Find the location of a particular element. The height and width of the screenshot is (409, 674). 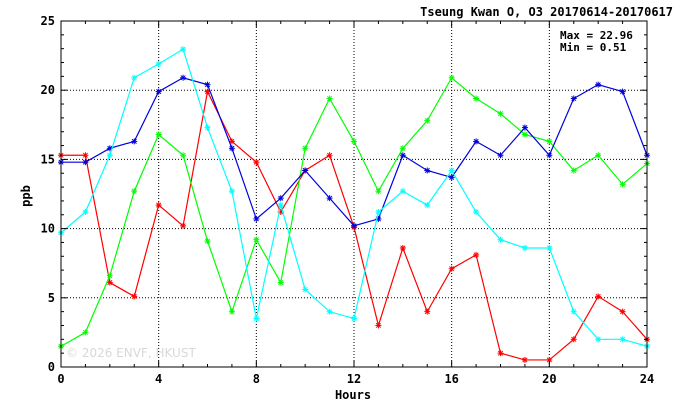

stat-max: Max = 22.96 is located at coordinates (596, 35).